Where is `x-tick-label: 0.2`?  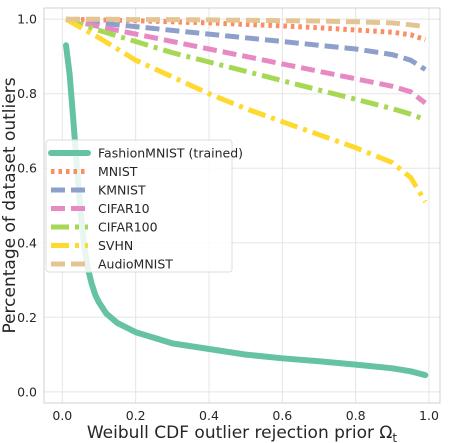 x-tick-label: 0.2 is located at coordinates (136, 415).